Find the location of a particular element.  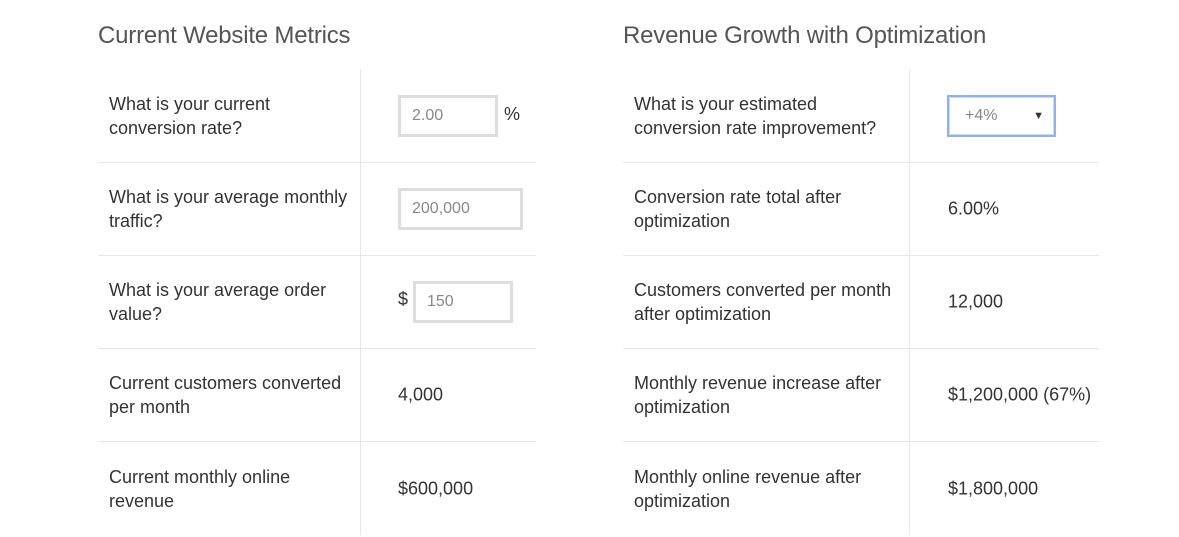

total-conversion-label: Conversion rate total after optimization is located at coordinates (738, 209).